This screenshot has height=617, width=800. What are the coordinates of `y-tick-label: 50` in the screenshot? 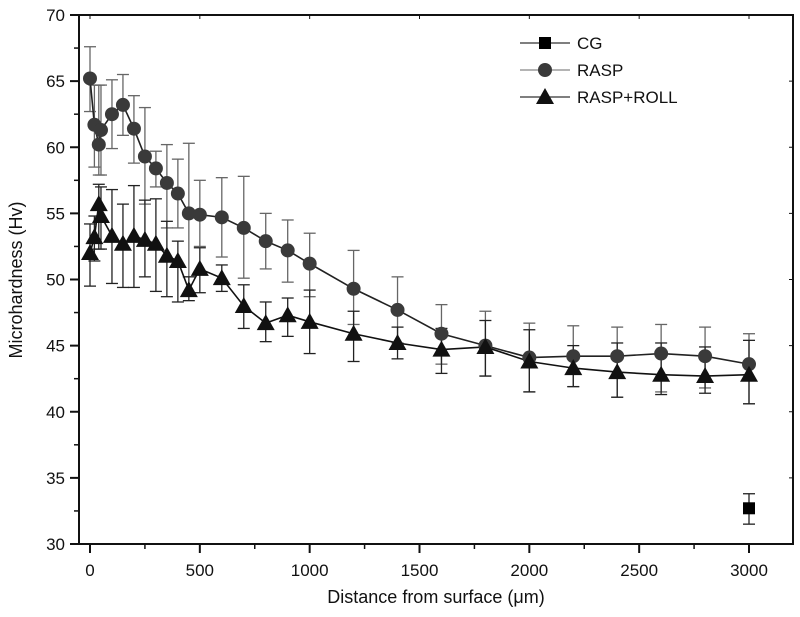 It's located at (55, 280).